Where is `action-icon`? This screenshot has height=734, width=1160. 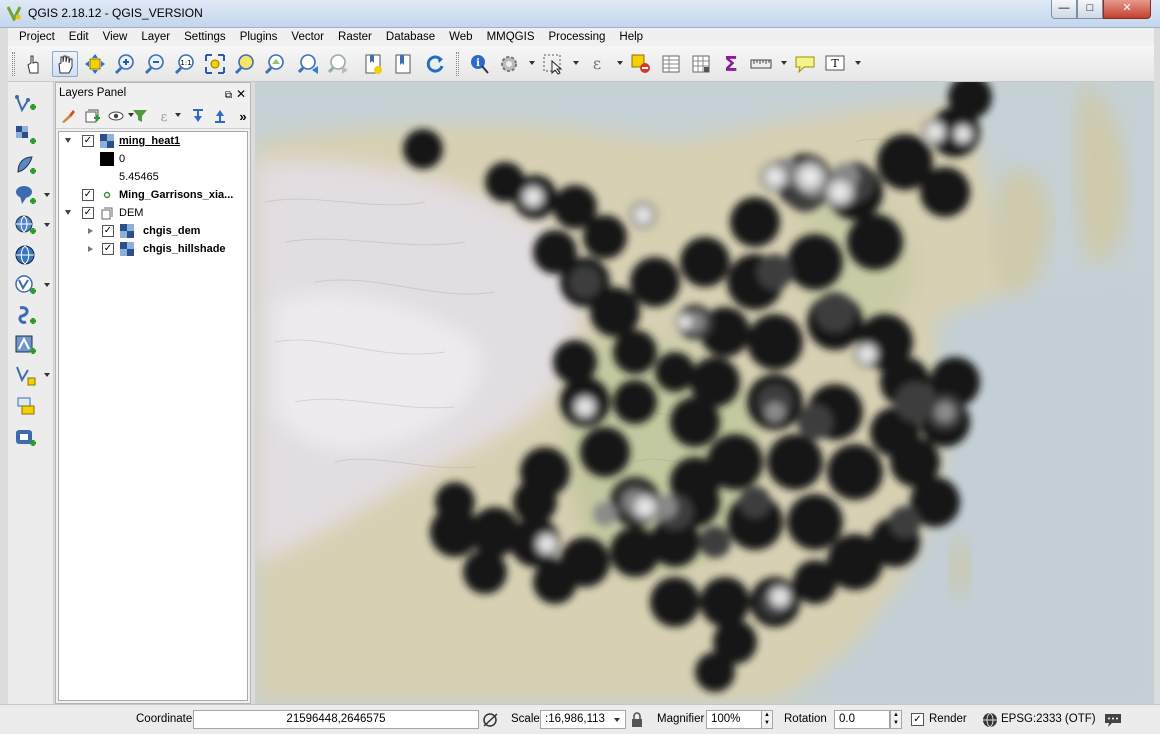 action-icon is located at coordinates (509, 64).